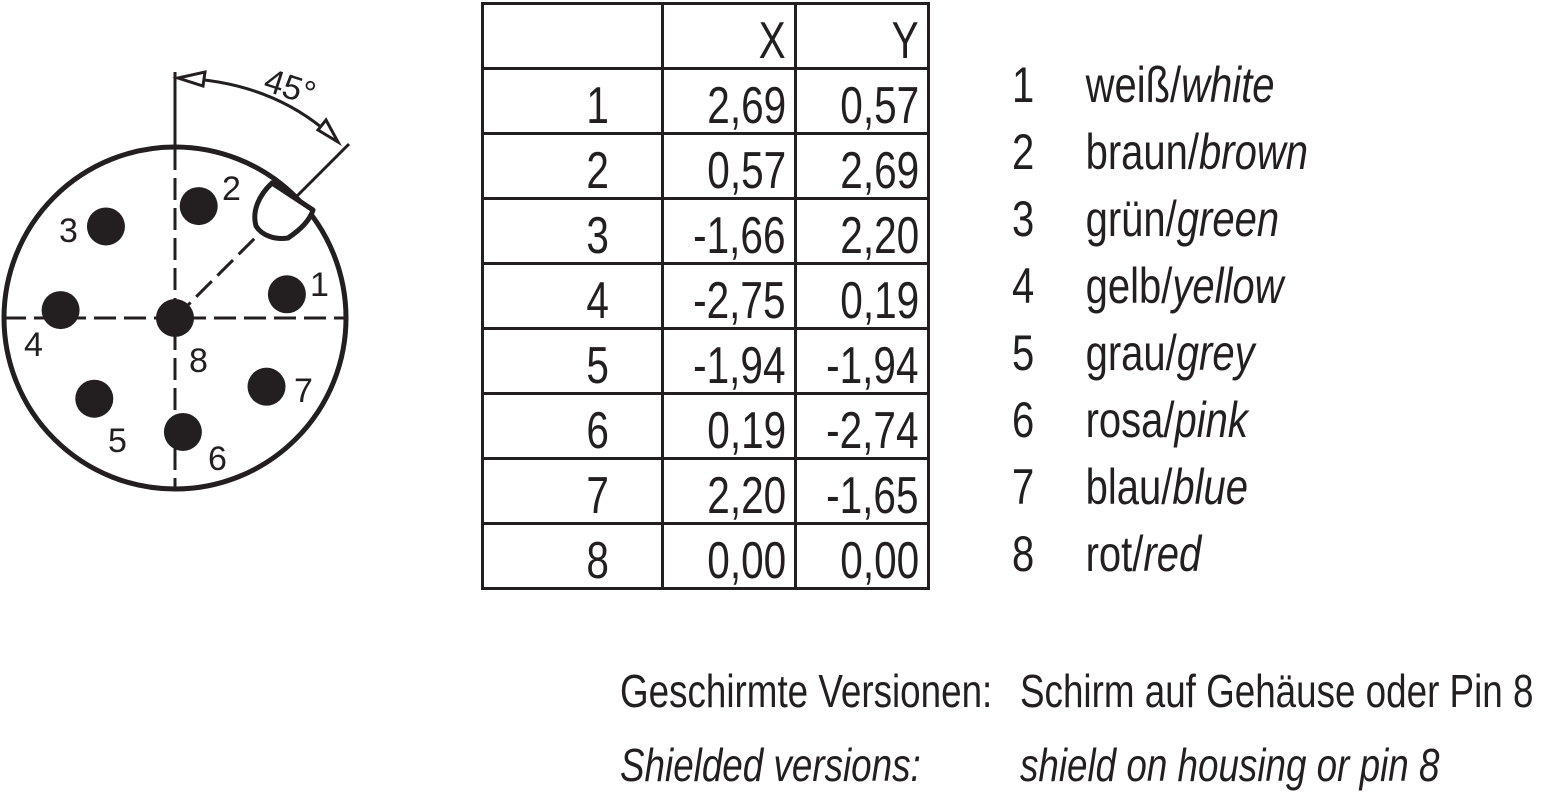 This screenshot has width=1565, height=793. Describe the element at coordinates (1023, 85) in the screenshot. I see `legend-number: 1` at that location.